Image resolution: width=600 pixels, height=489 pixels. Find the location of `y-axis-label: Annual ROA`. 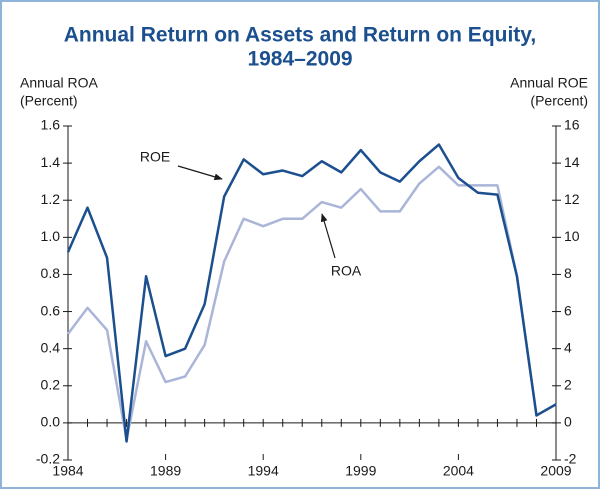

y-axis-label: Annual ROA is located at coordinates (59, 83).